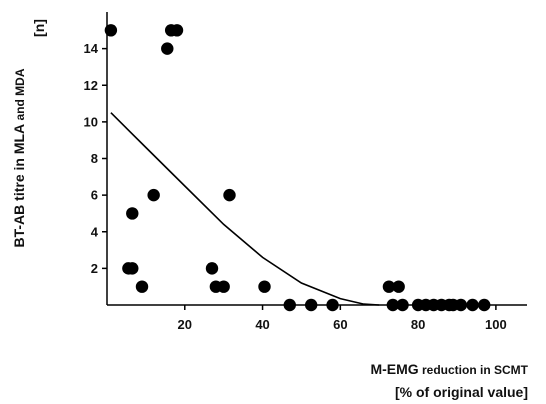 The height and width of the screenshot is (404, 546). Describe the element at coordinates (94, 158) in the screenshot. I see `y-tick-label: 8` at that location.